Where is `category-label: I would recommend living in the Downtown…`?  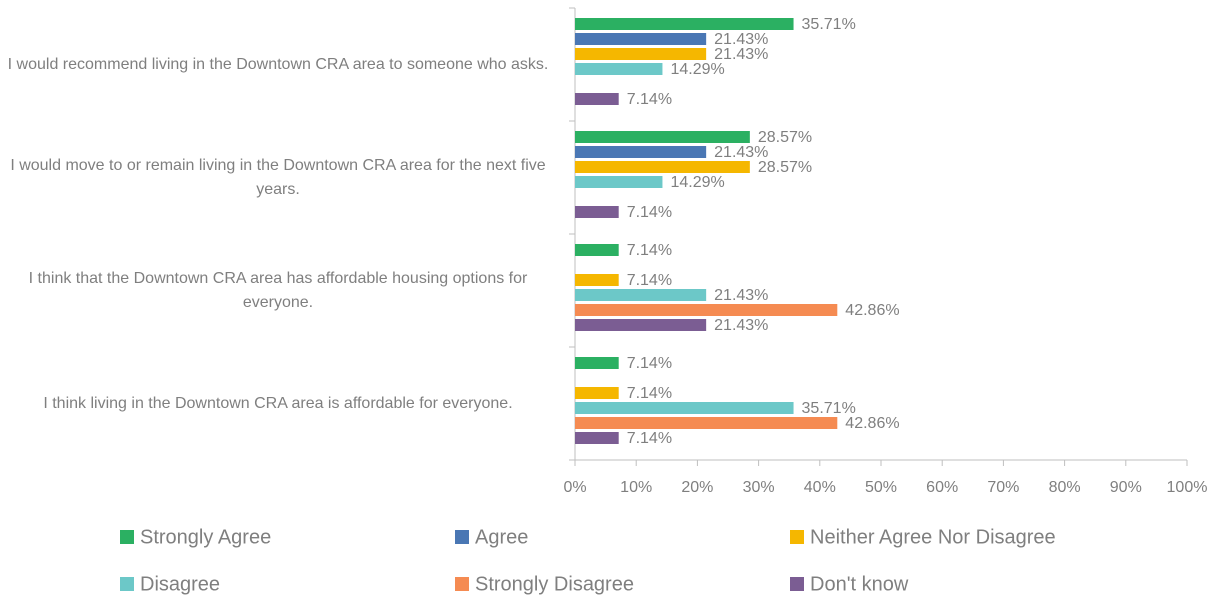 category-label: I would recommend living in the Downtown… is located at coordinates (278, 64).